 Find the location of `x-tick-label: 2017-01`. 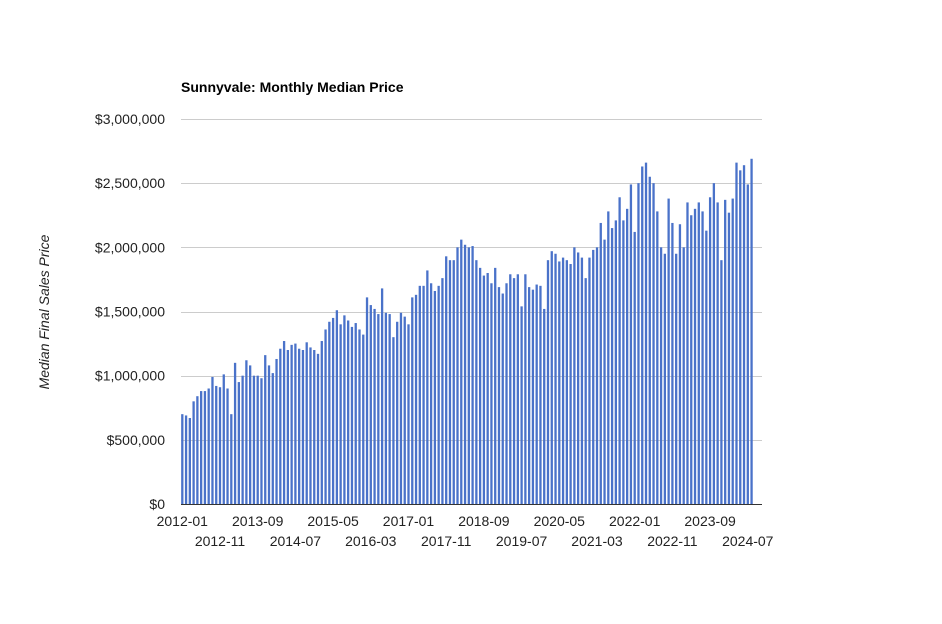

x-tick-label: 2017-01 is located at coordinates (409, 521).